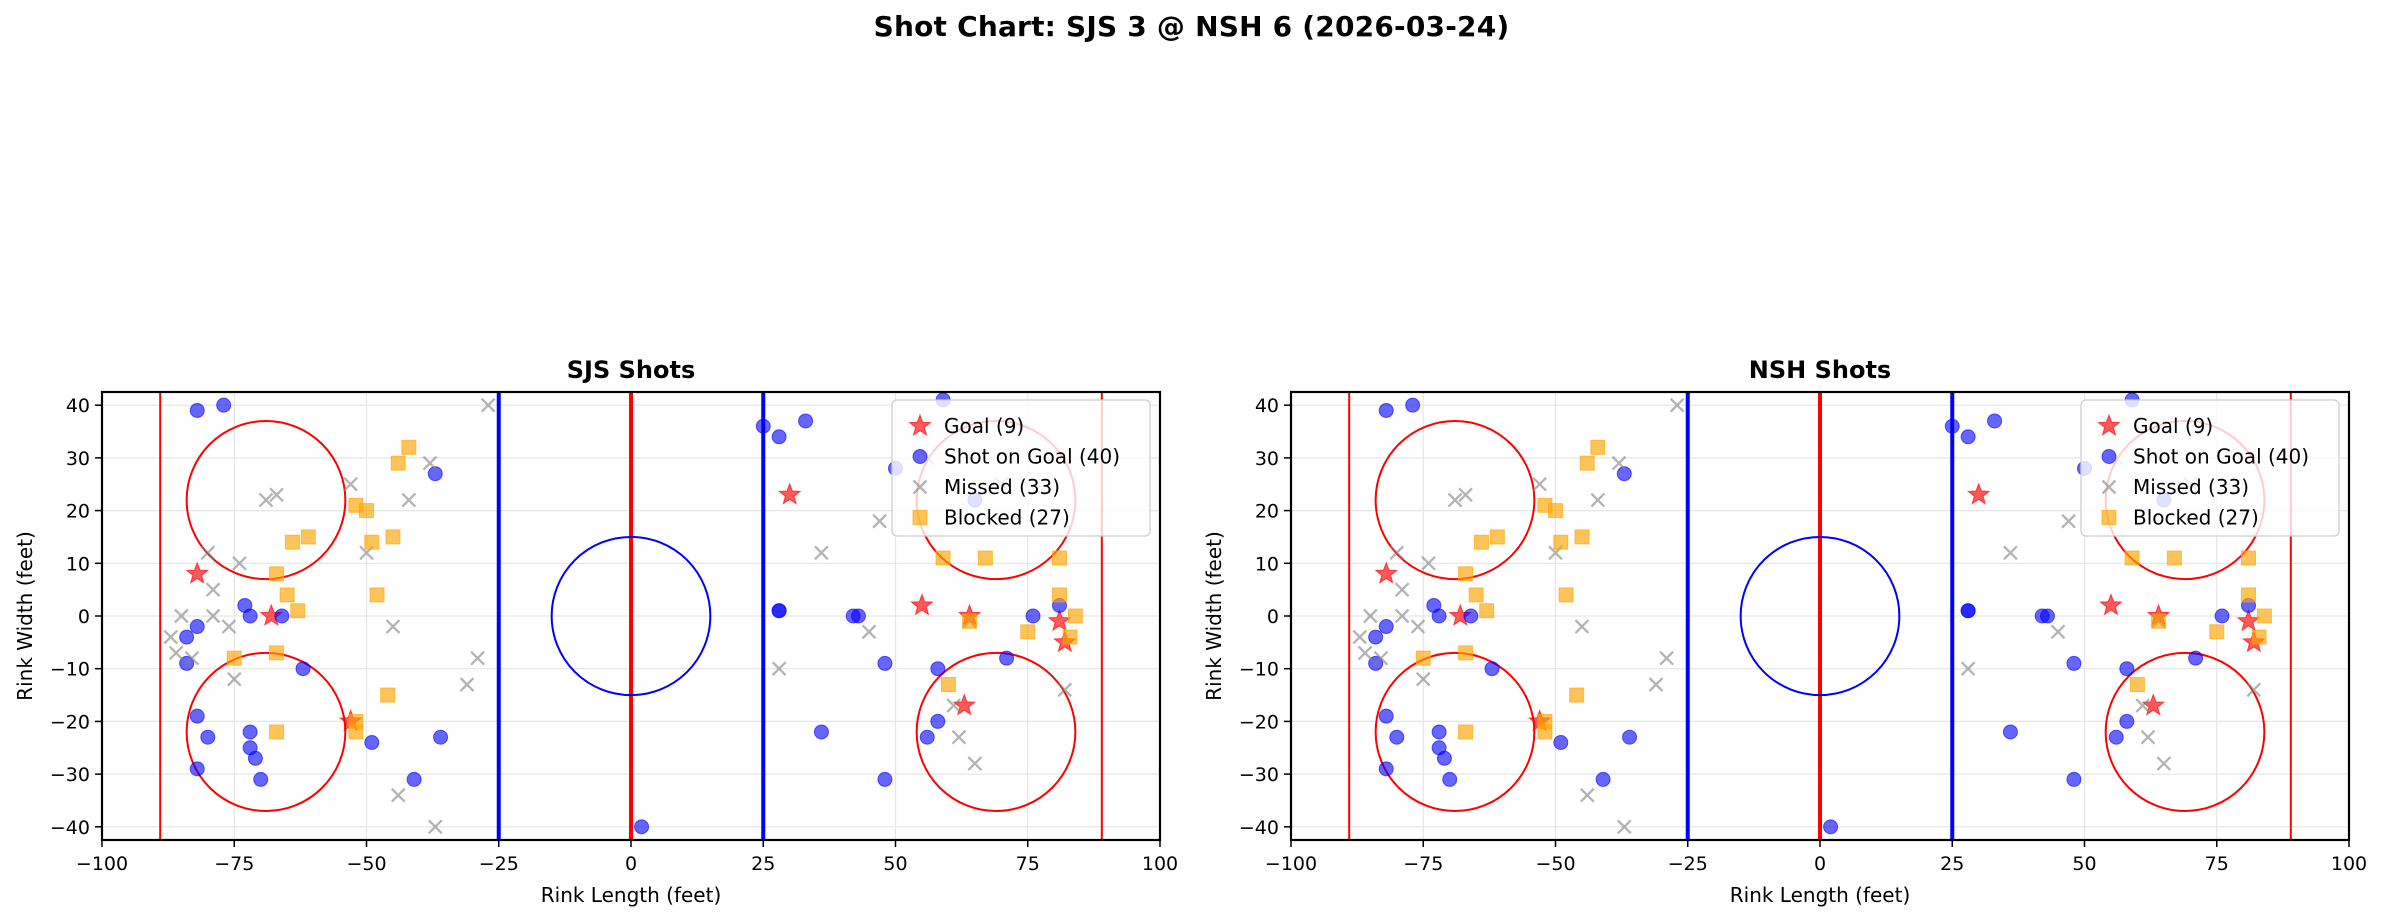 This screenshot has width=2383, height=919. Describe the element at coordinates (1688, 864) in the screenshot. I see `x-tick-label: −25` at that location.